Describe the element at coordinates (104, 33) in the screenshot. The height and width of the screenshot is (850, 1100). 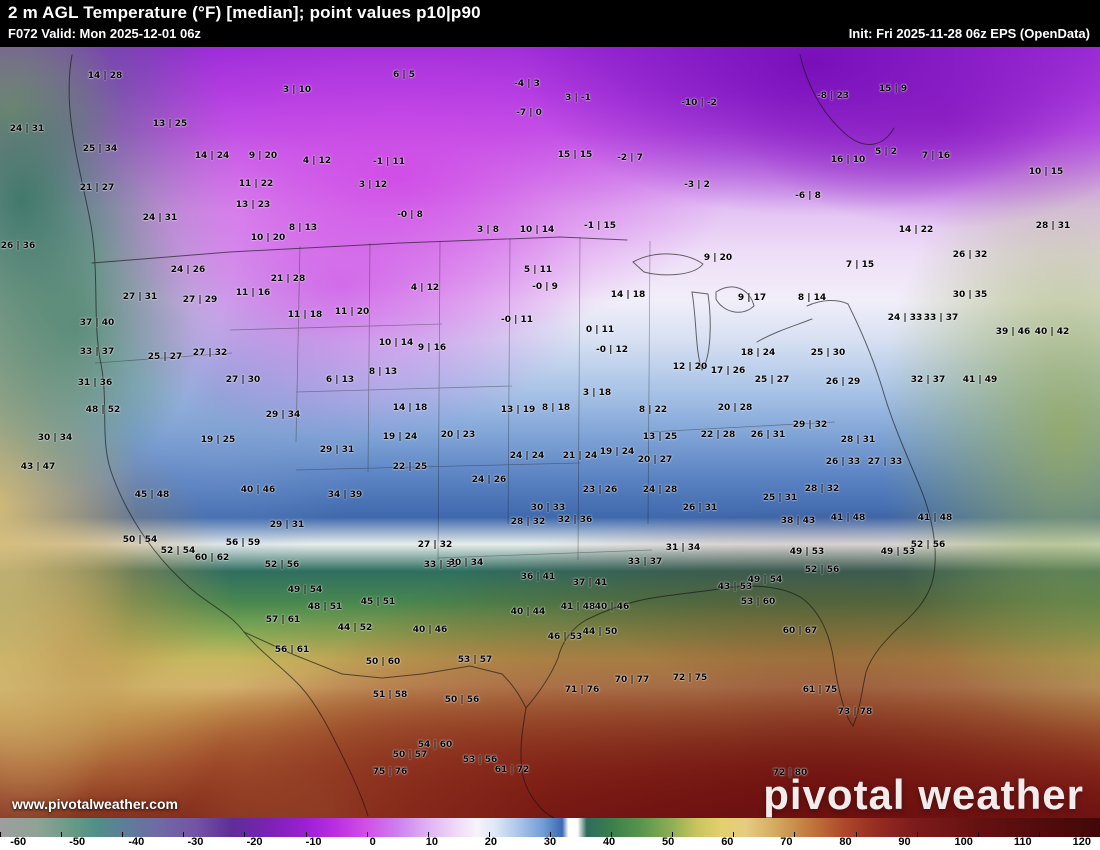
I see `valid-time-label: F072 Valid: Mon 2025-12-01 06z` at that location.